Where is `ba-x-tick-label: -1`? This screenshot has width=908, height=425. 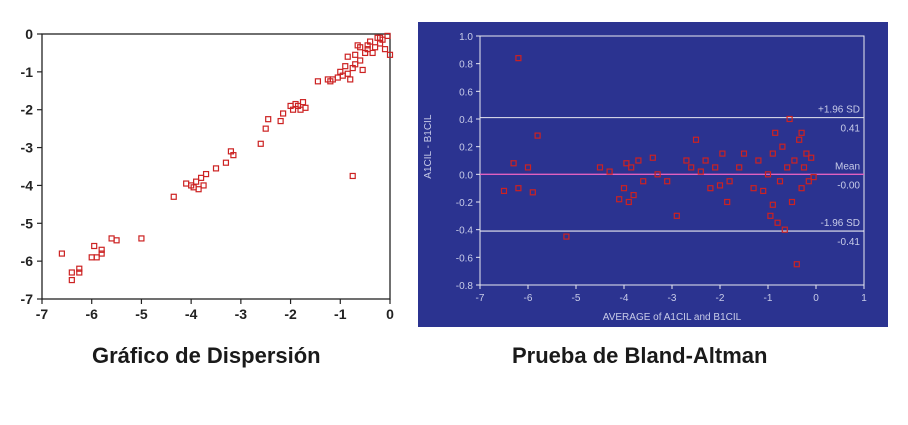
ba-x-tick-label: -1 is located at coordinates (768, 298).